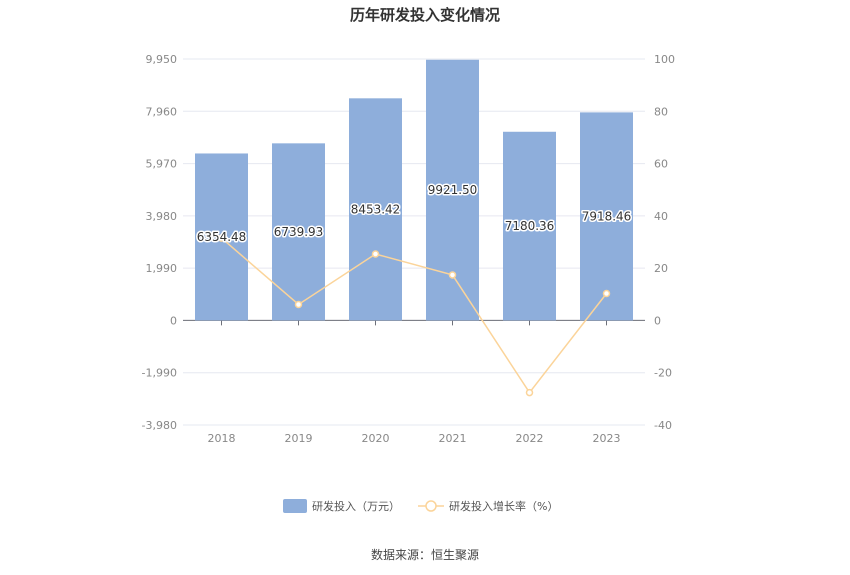 This screenshot has width=850, height=575. What do you see at coordinates (661, 111) in the screenshot?
I see `y-right-tick-label: 80` at bounding box center [661, 111].